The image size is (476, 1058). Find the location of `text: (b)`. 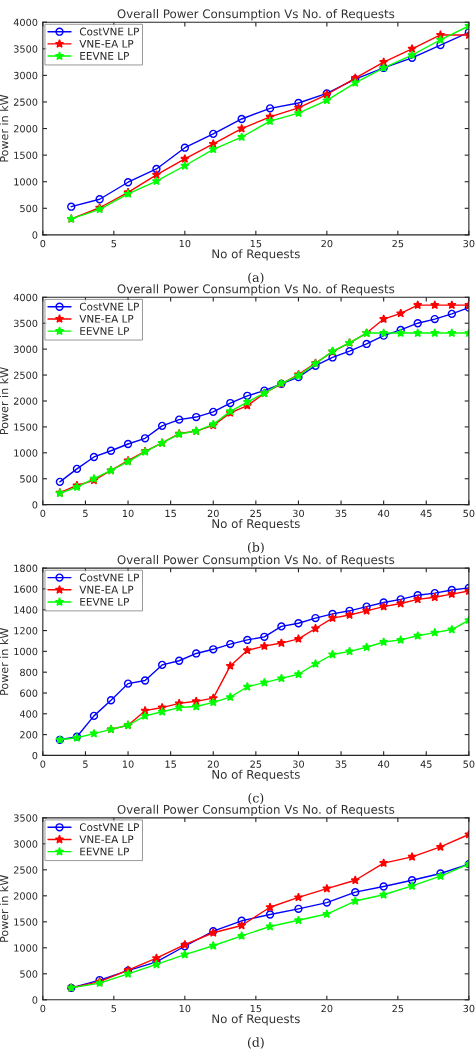

text: (b) is located at coordinates (255, 548).